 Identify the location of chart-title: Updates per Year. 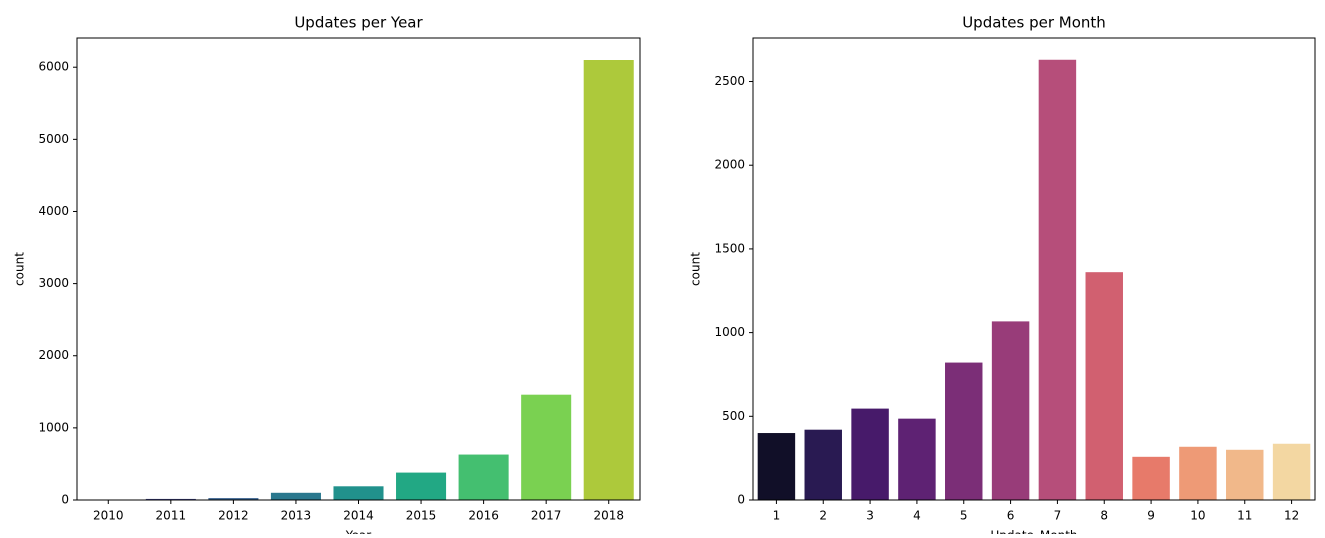
(358, 23).